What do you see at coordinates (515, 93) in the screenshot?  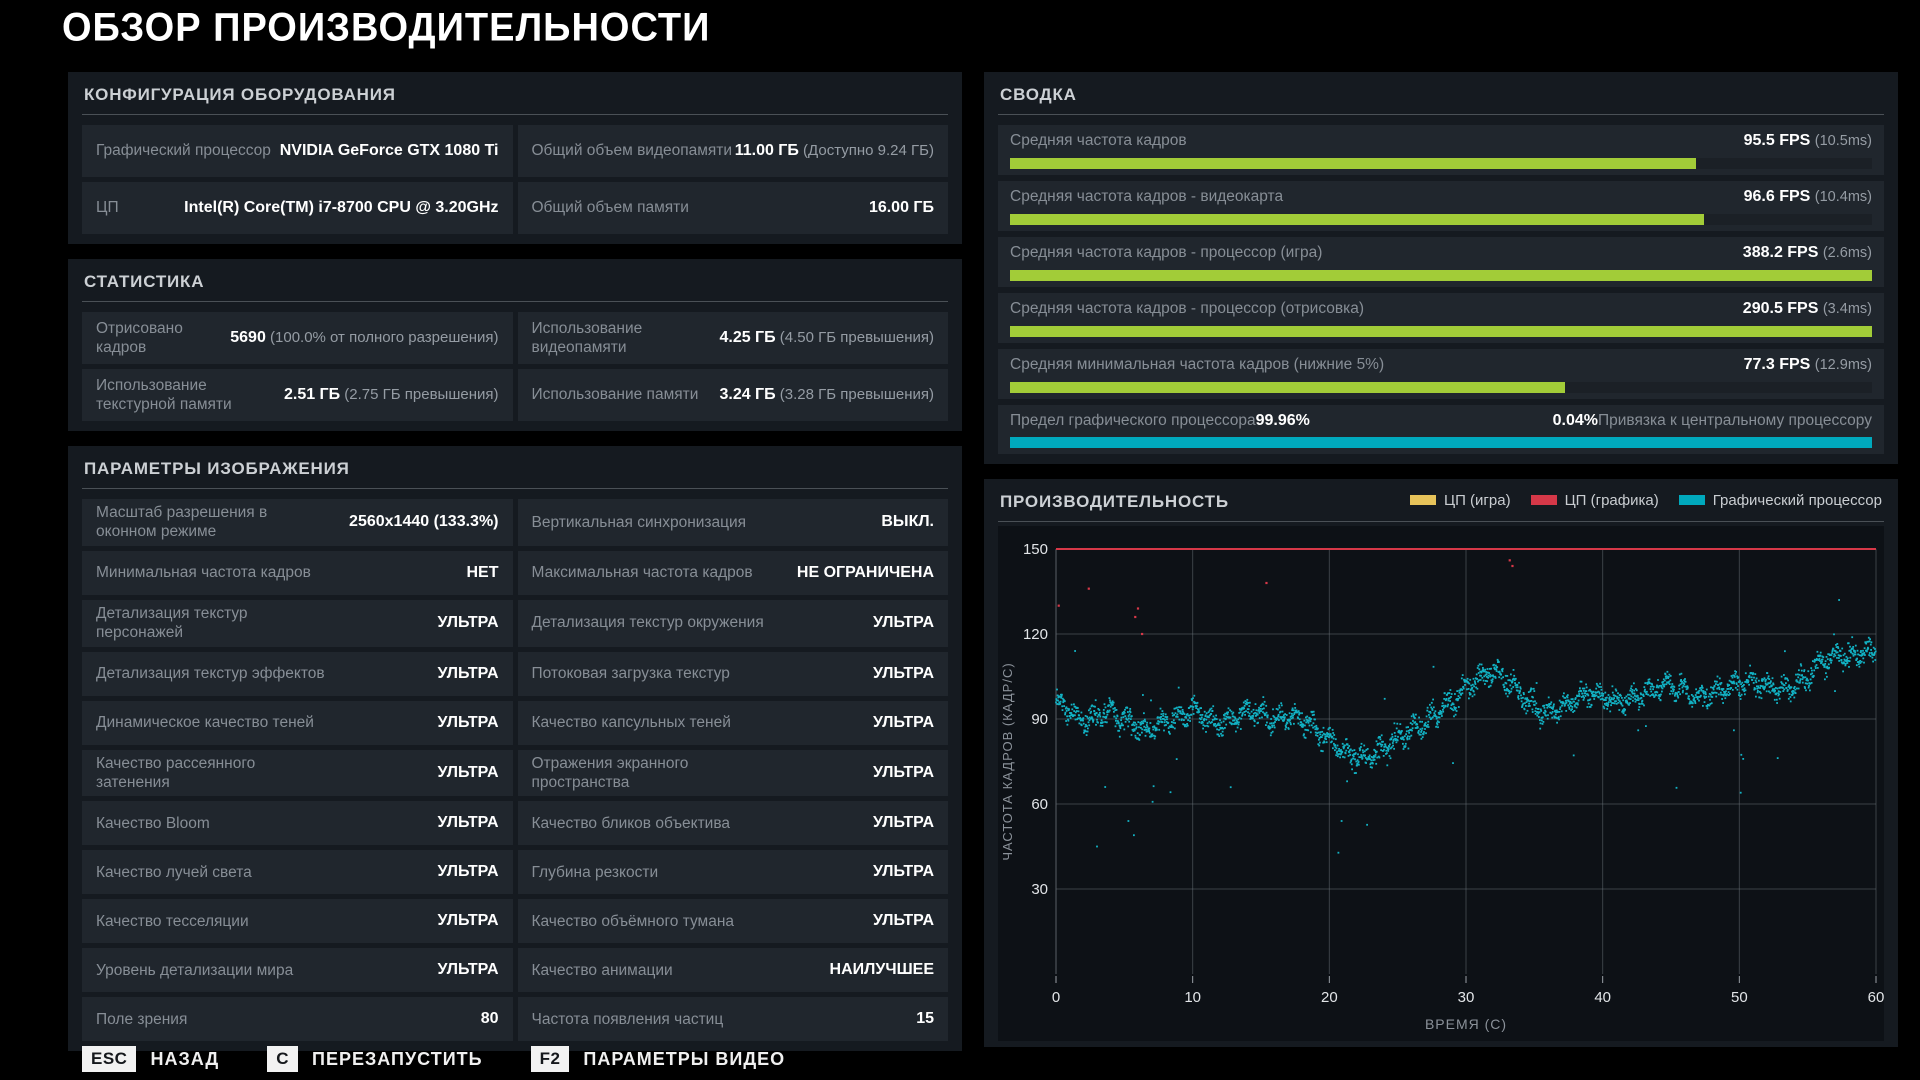 I see `hardware-config-header: КОНФИГУРАЦИЯ ОБОРУДОВАНИЯ` at bounding box center [515, 93].